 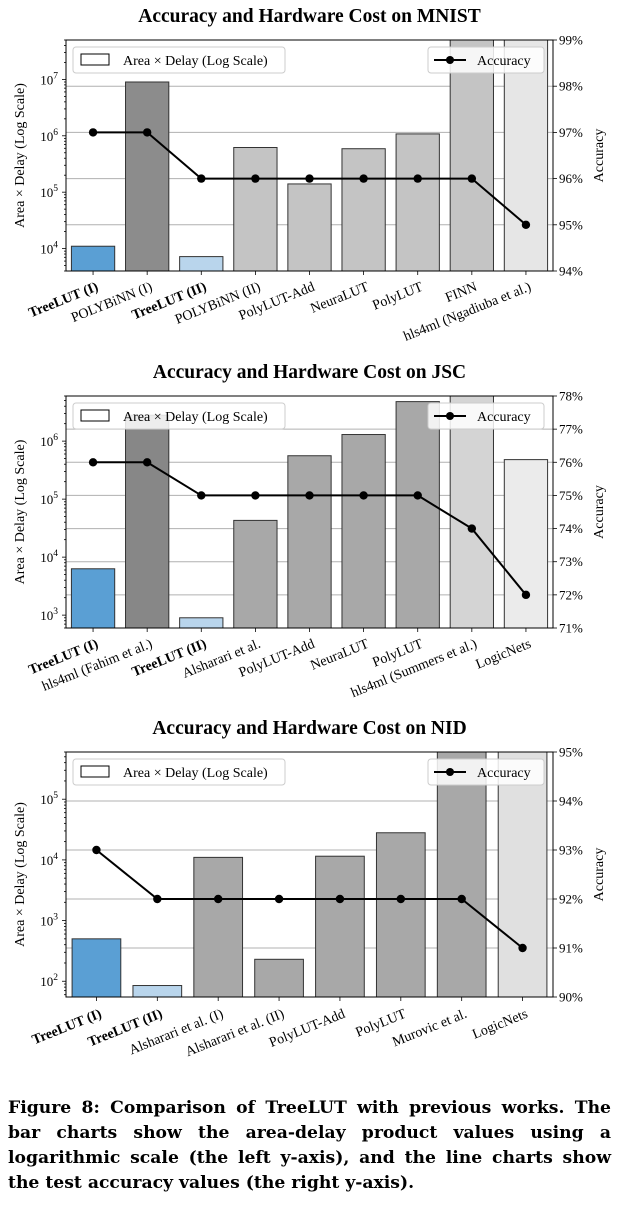 I want to click on y2tick-label: 97%, so click(x=571, y=132).